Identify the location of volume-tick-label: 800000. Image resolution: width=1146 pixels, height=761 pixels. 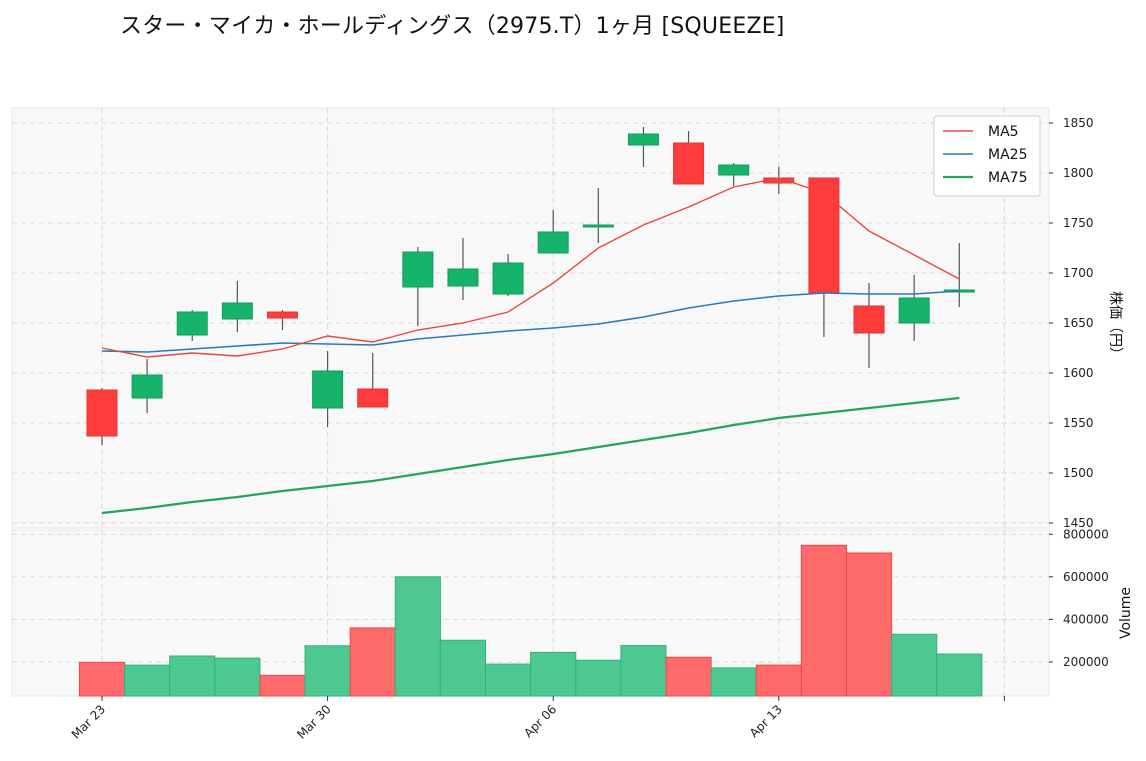
(1086, 534).